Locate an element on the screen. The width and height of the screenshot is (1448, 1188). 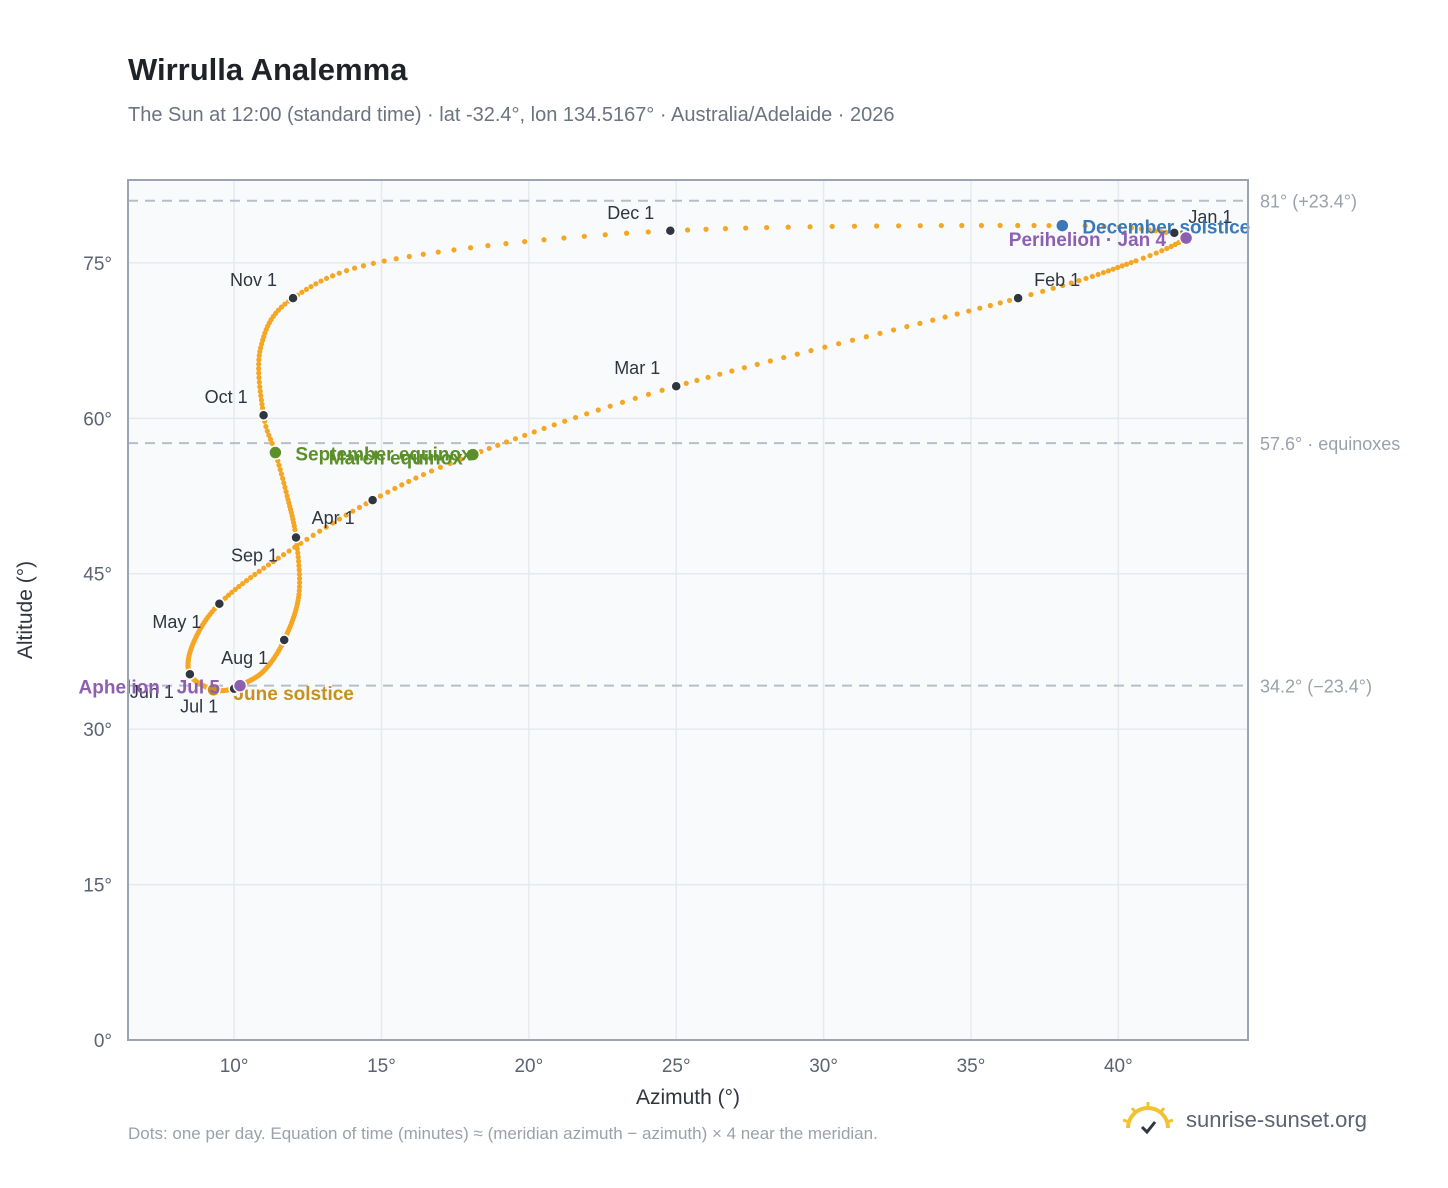
reference-line-label: 34.2° (−23.4°) is located at coordinates (1316, 687).